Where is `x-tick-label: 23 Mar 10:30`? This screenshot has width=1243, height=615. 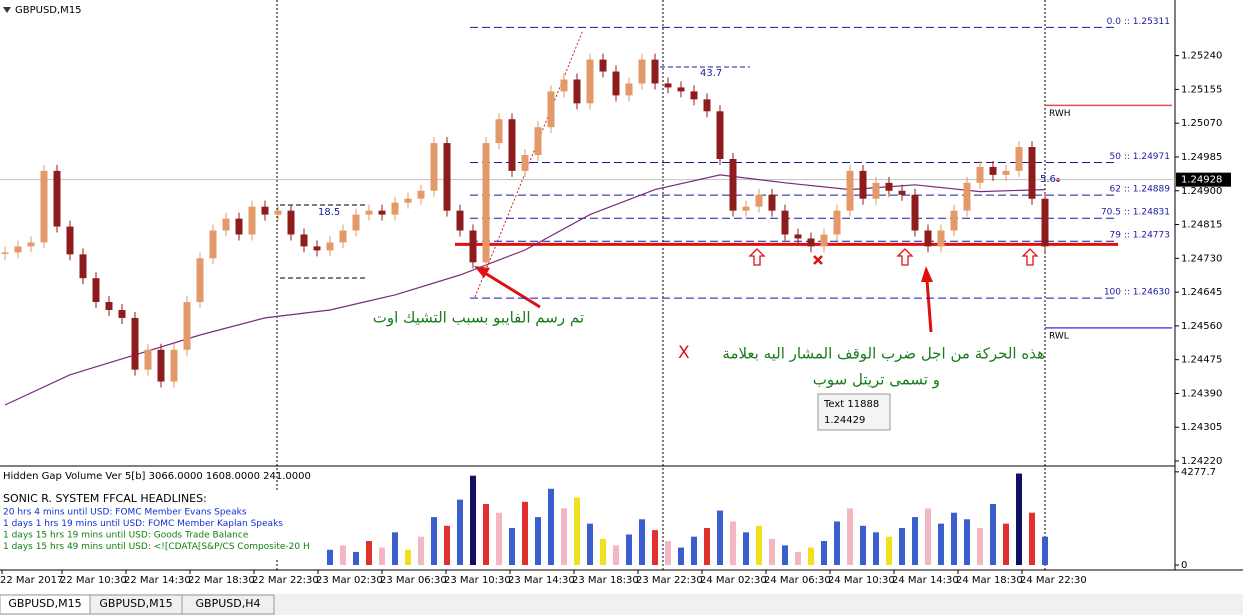 x-tick-label: 23 Mar 10:30 is located at coordinates (477, 580).